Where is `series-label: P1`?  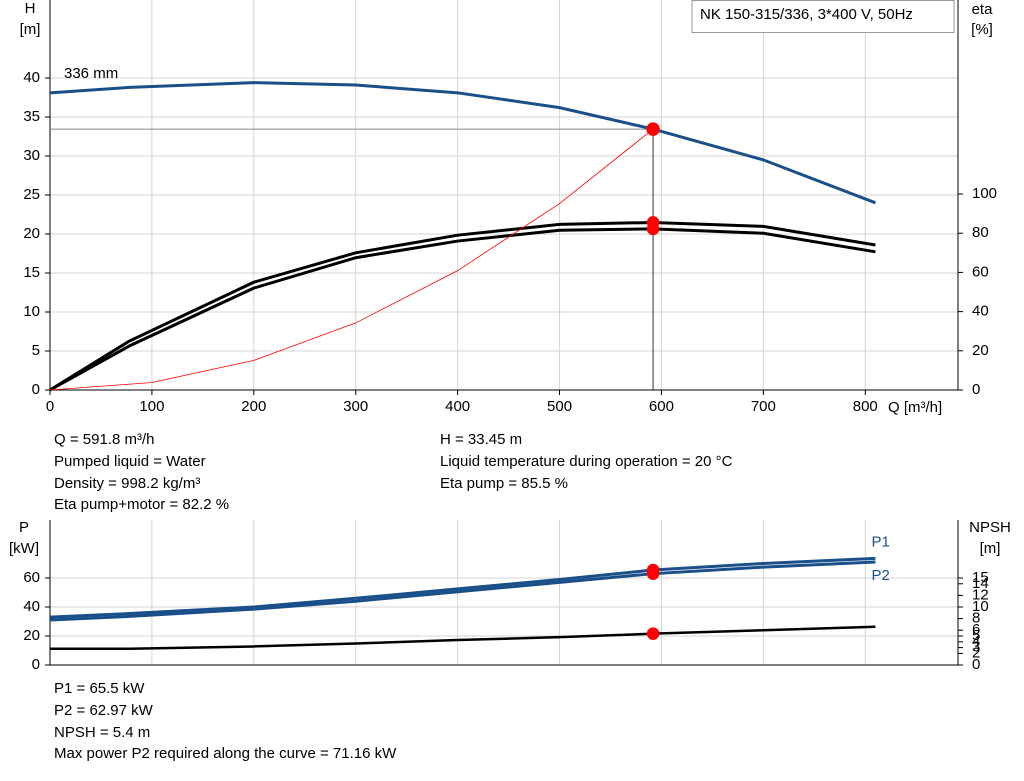 series-label: P1 is located at coordinates (880, 541).